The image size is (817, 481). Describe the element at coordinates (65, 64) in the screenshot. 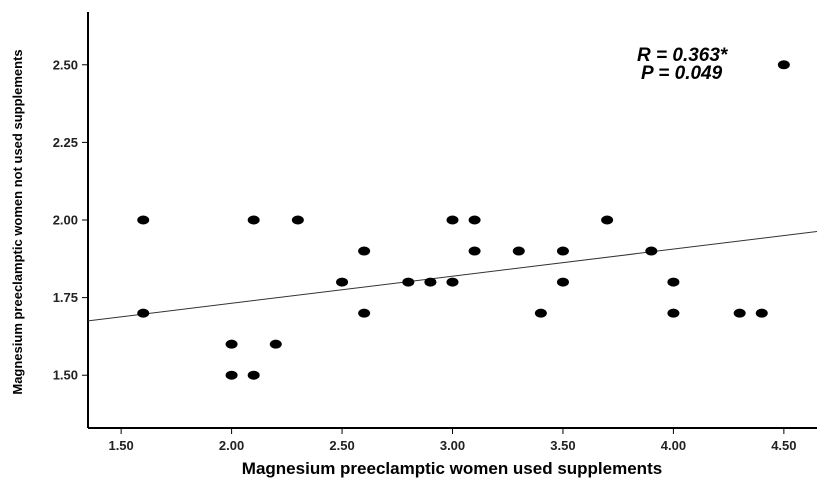

I see `y-tick-label: 2.50` at that location.